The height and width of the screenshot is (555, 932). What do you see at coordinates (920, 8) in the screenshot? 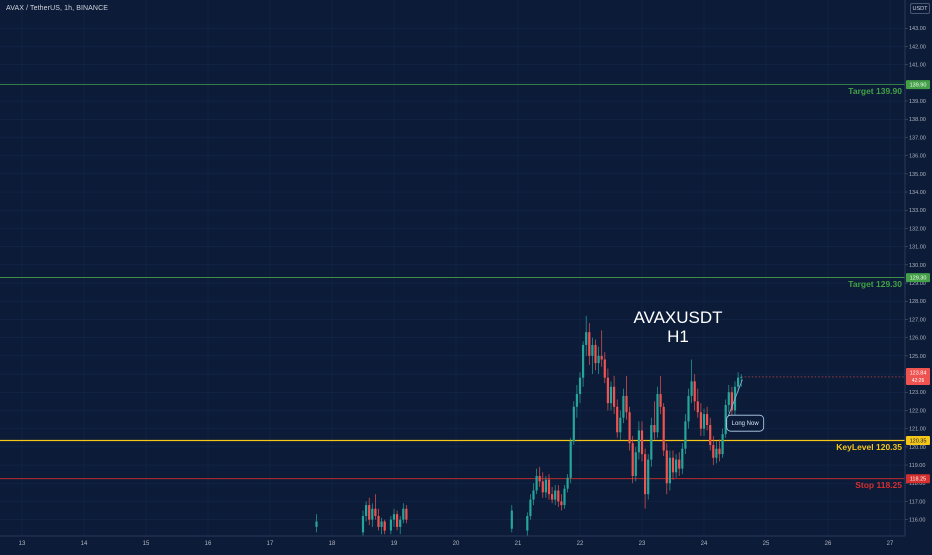
I see `currency-badge: USDT` at bounding box center [920, 8].